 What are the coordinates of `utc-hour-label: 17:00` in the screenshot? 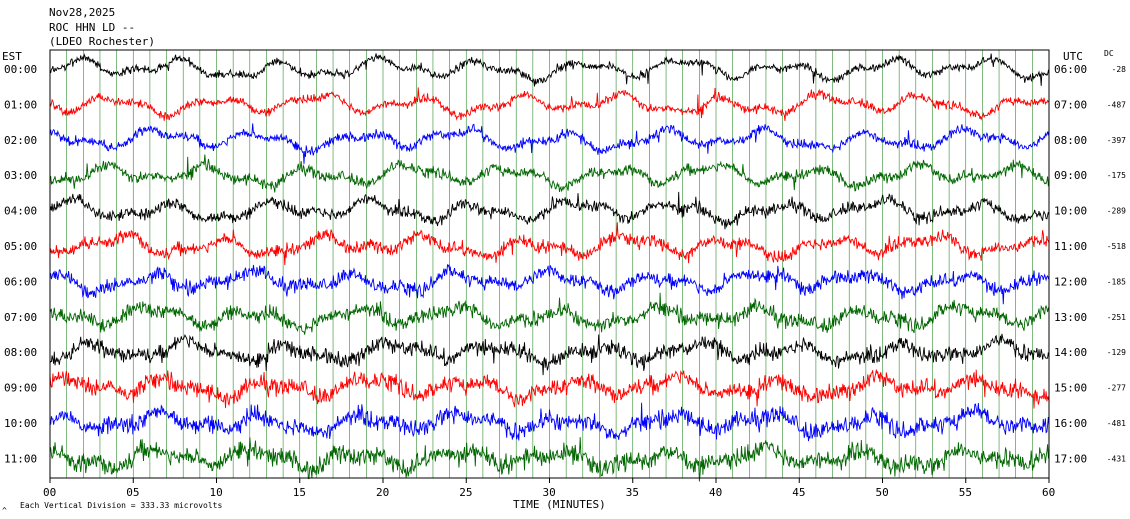 It's located at (1070, 458).